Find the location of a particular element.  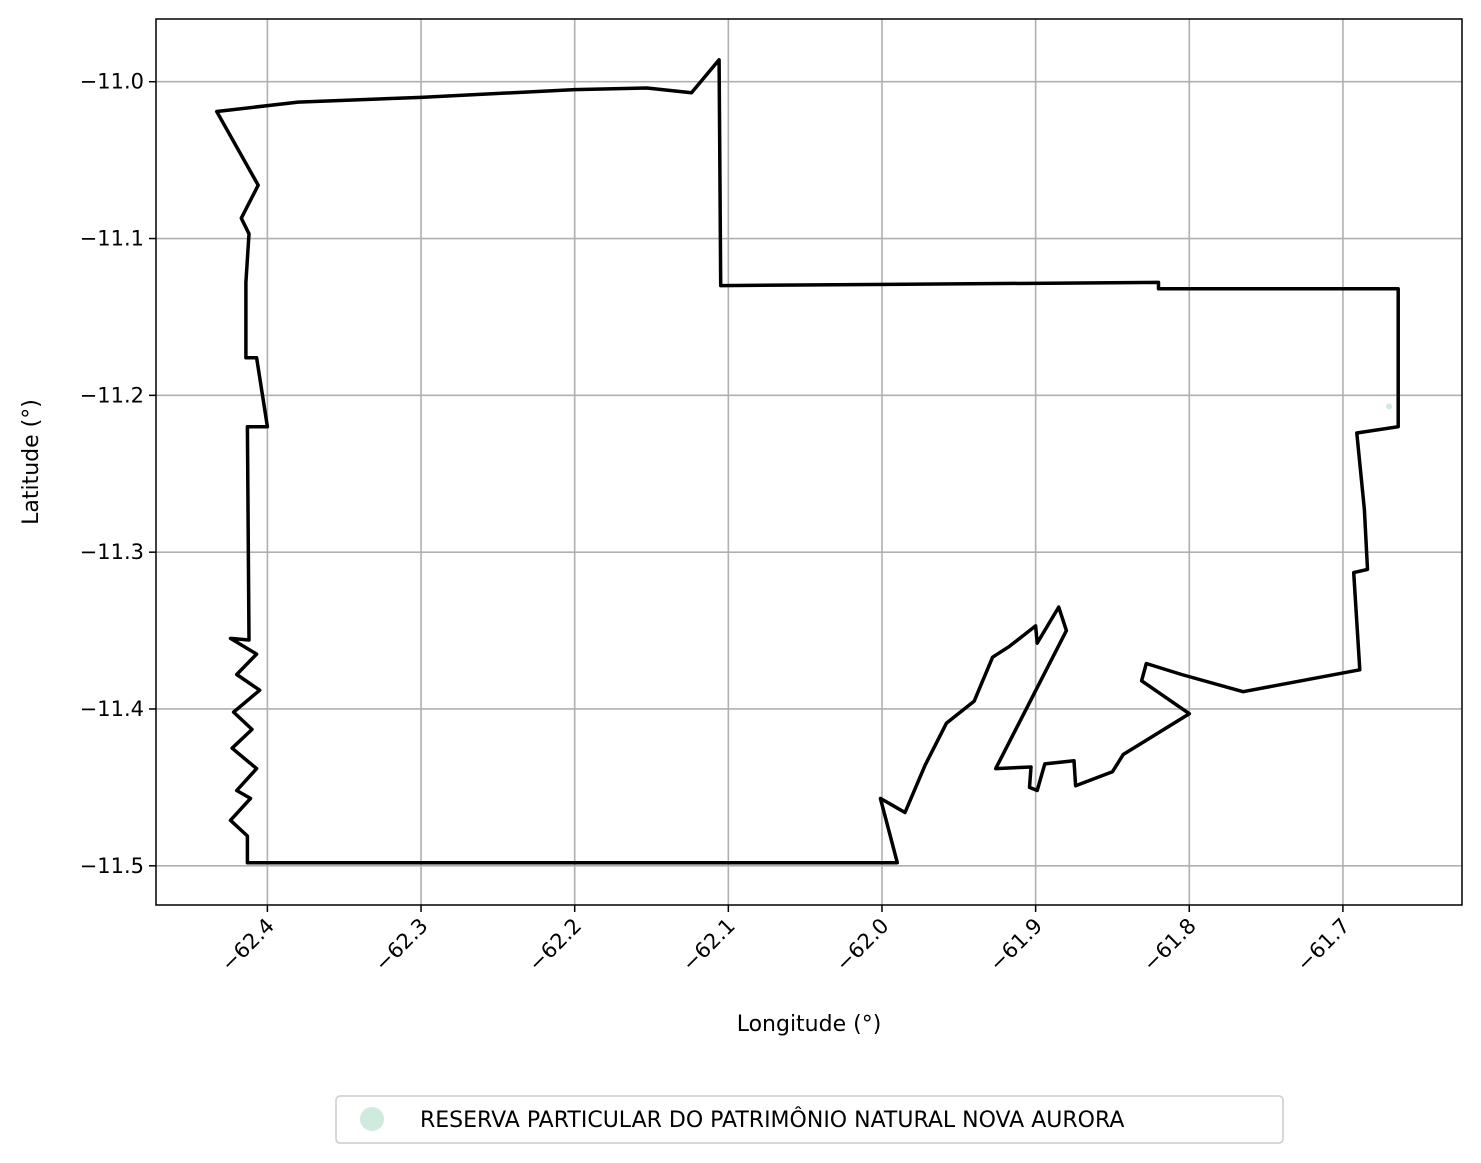

reserve-point is located at coordinates (1389, 406).